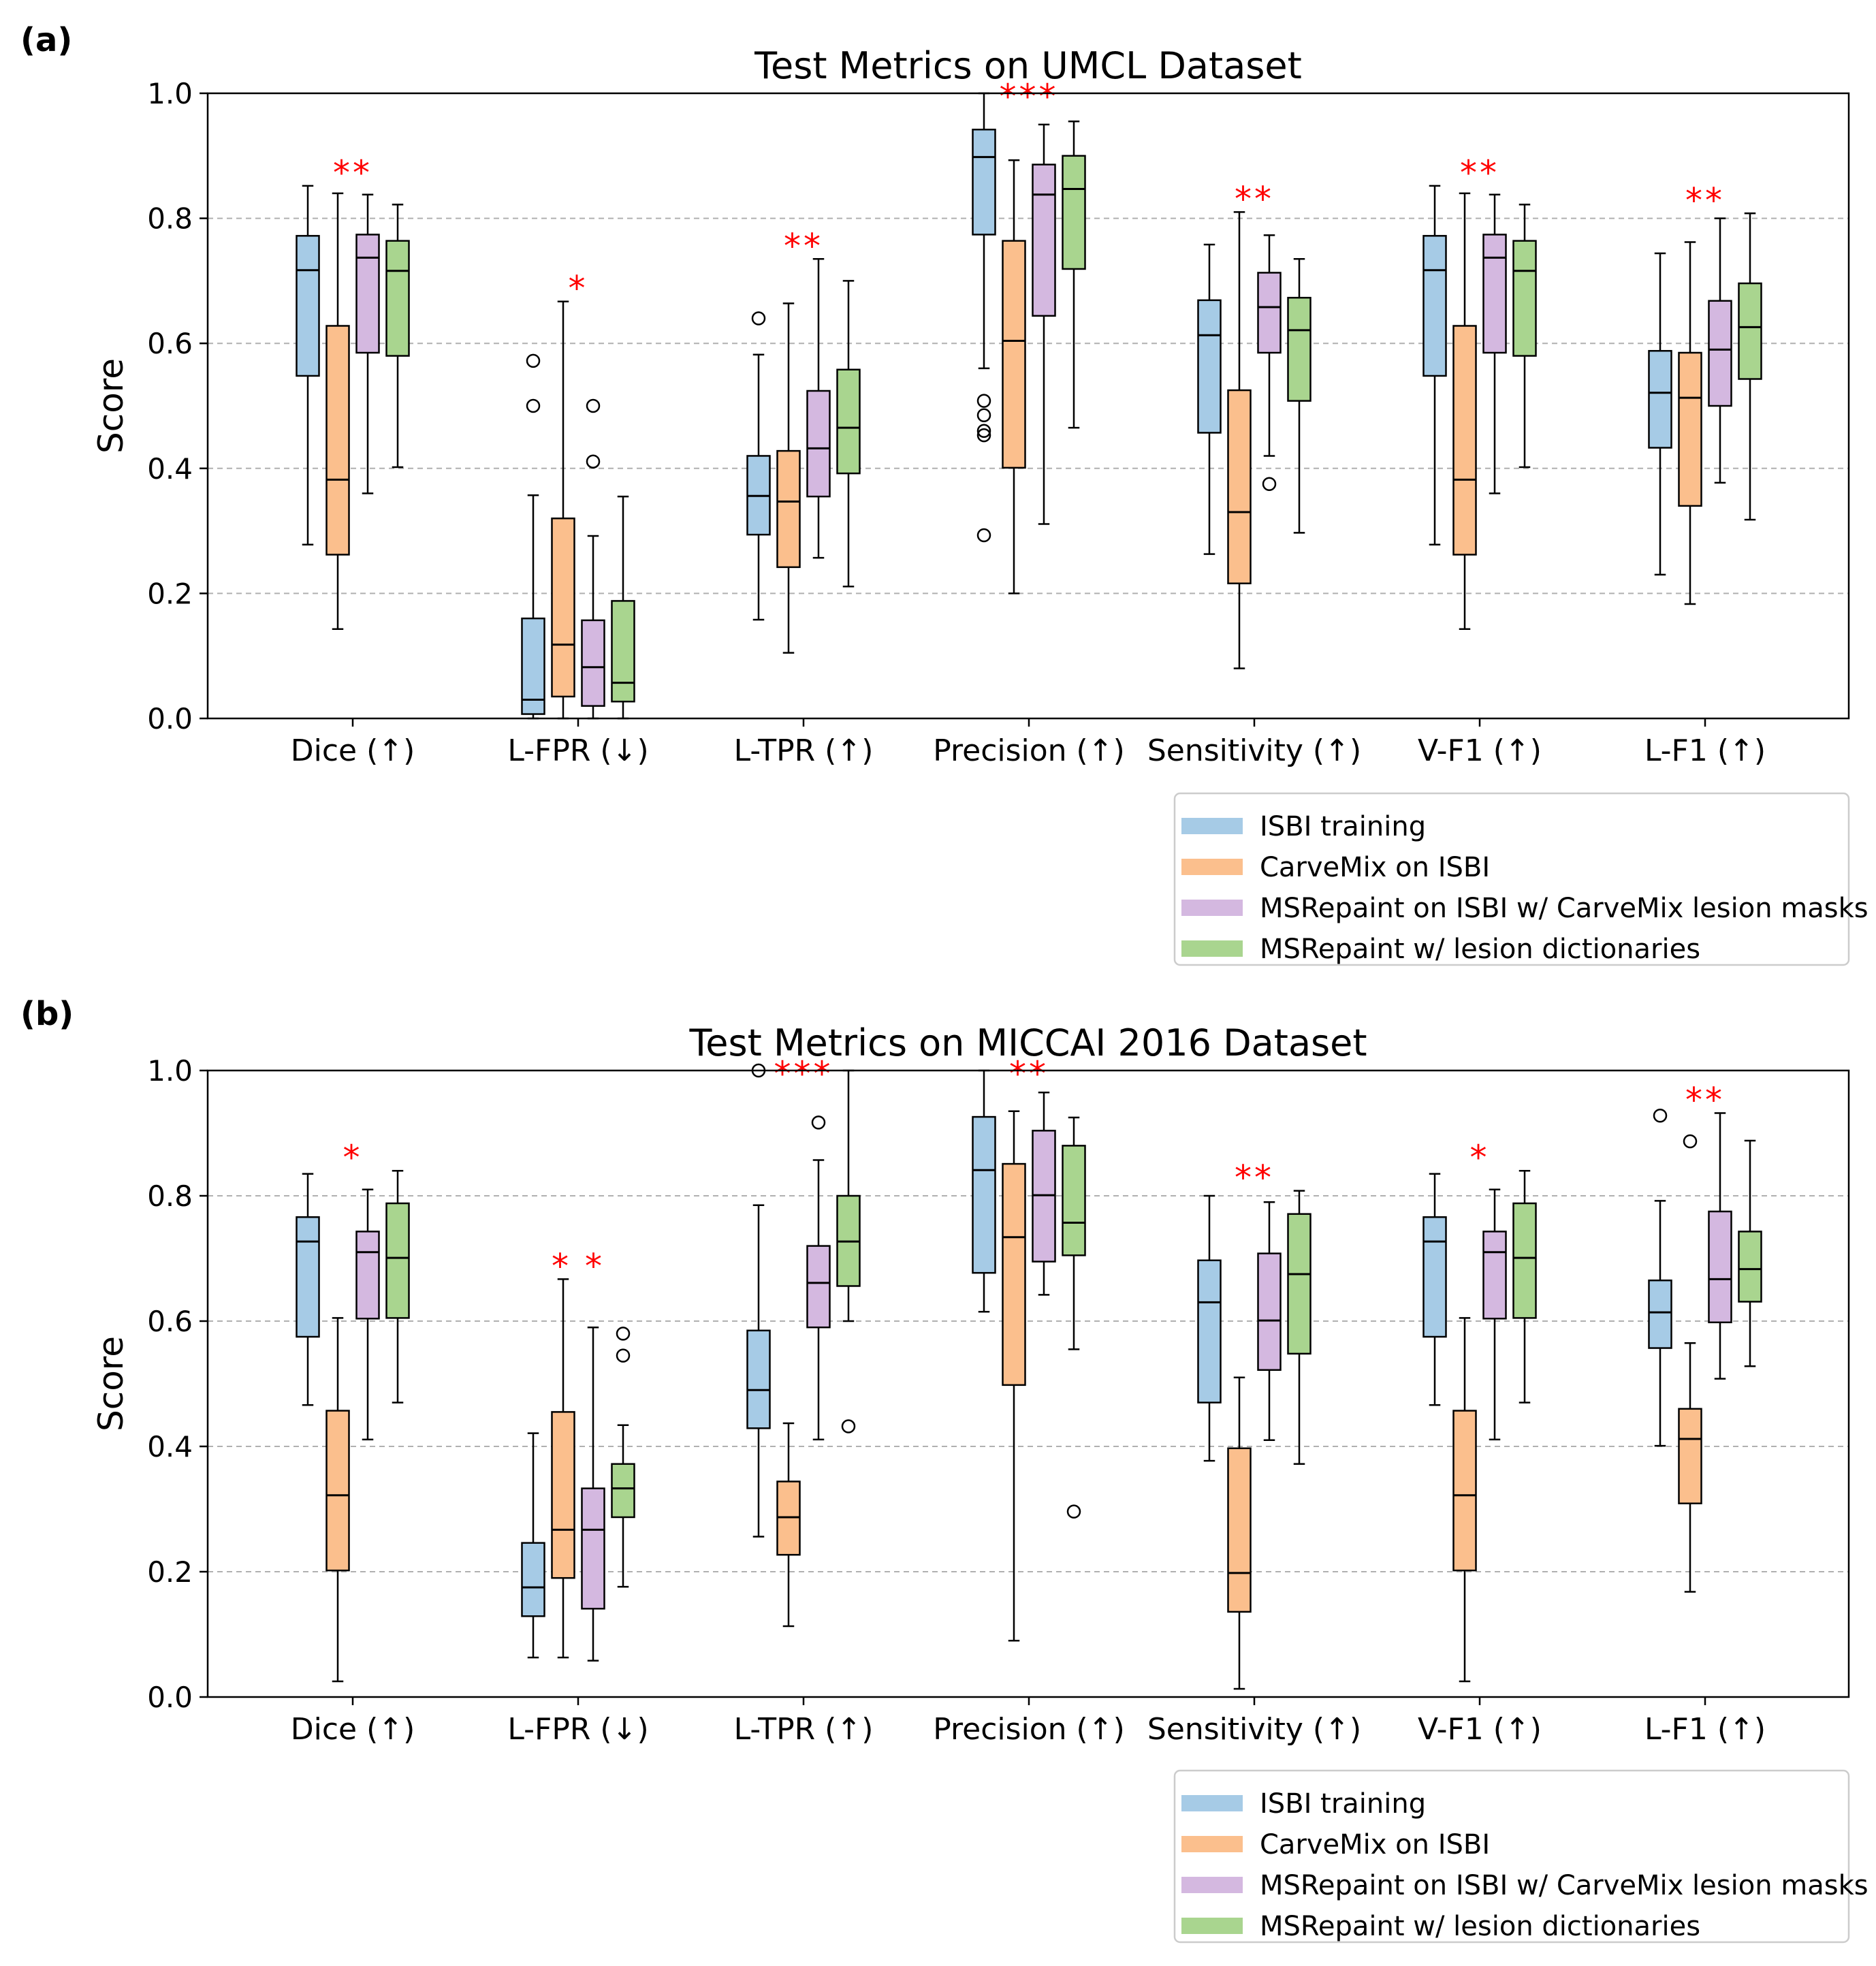  What do you see at coordinates (1028, 65) in the screenshot?
I see `chart-title: Test Metrics on UMCL Dataset` at bounding box center [1028, 65].